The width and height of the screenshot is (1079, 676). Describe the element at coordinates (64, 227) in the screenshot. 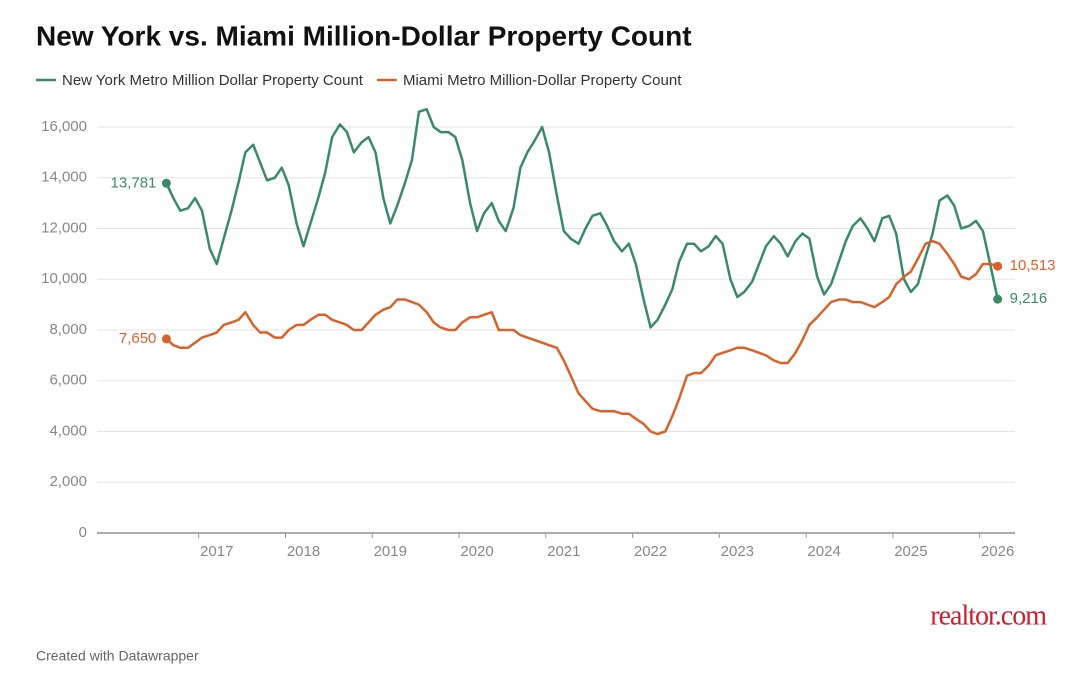

I see `y-tick-label: 12,000` at that location.